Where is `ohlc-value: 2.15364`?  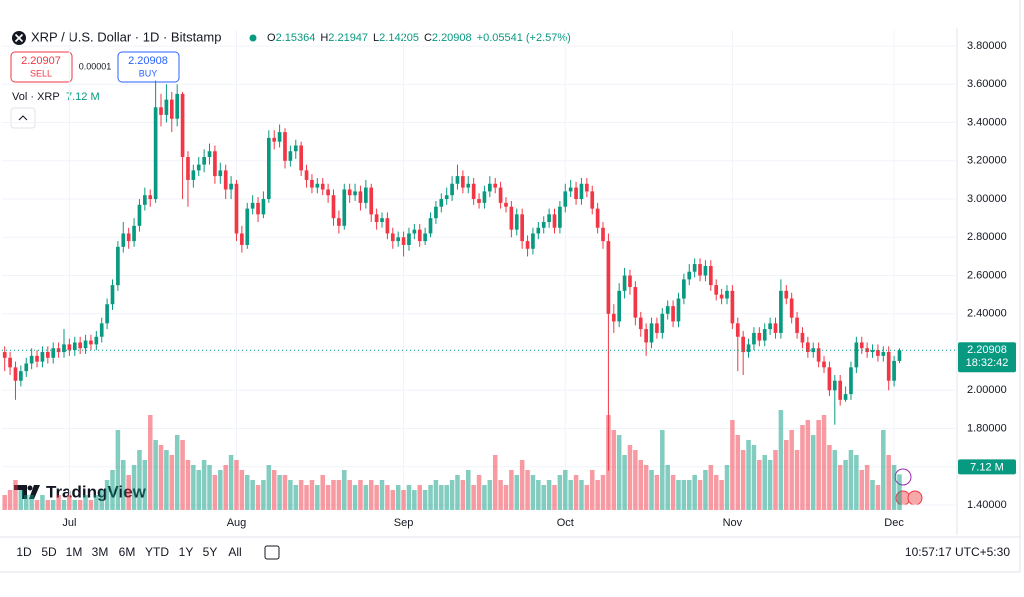 ohlc-value: 2.15364 is located at coordinates (296, 38).